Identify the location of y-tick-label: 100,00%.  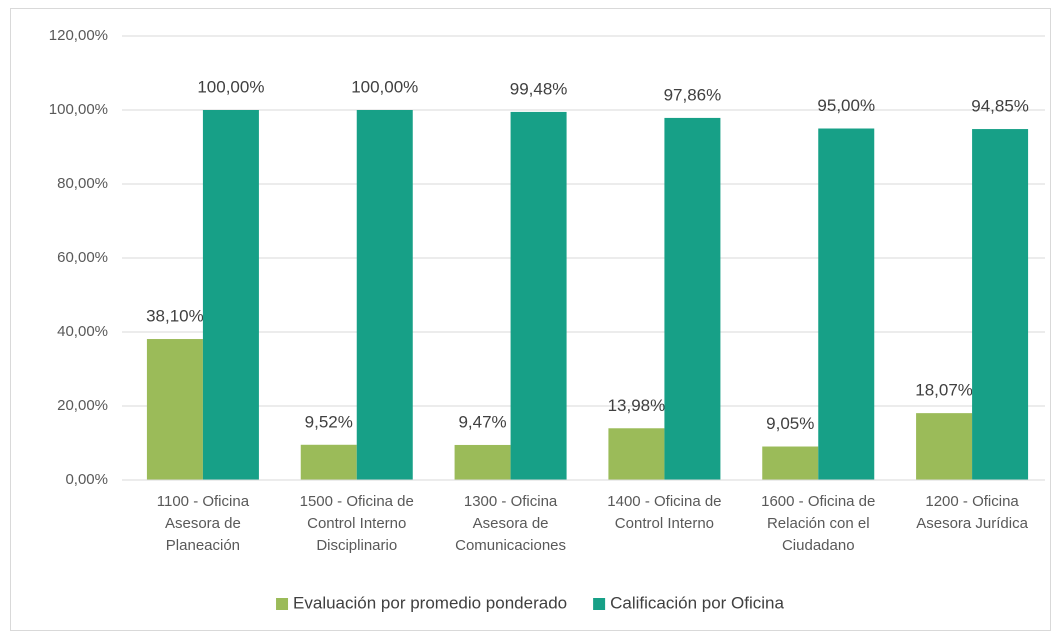
(78, 109).